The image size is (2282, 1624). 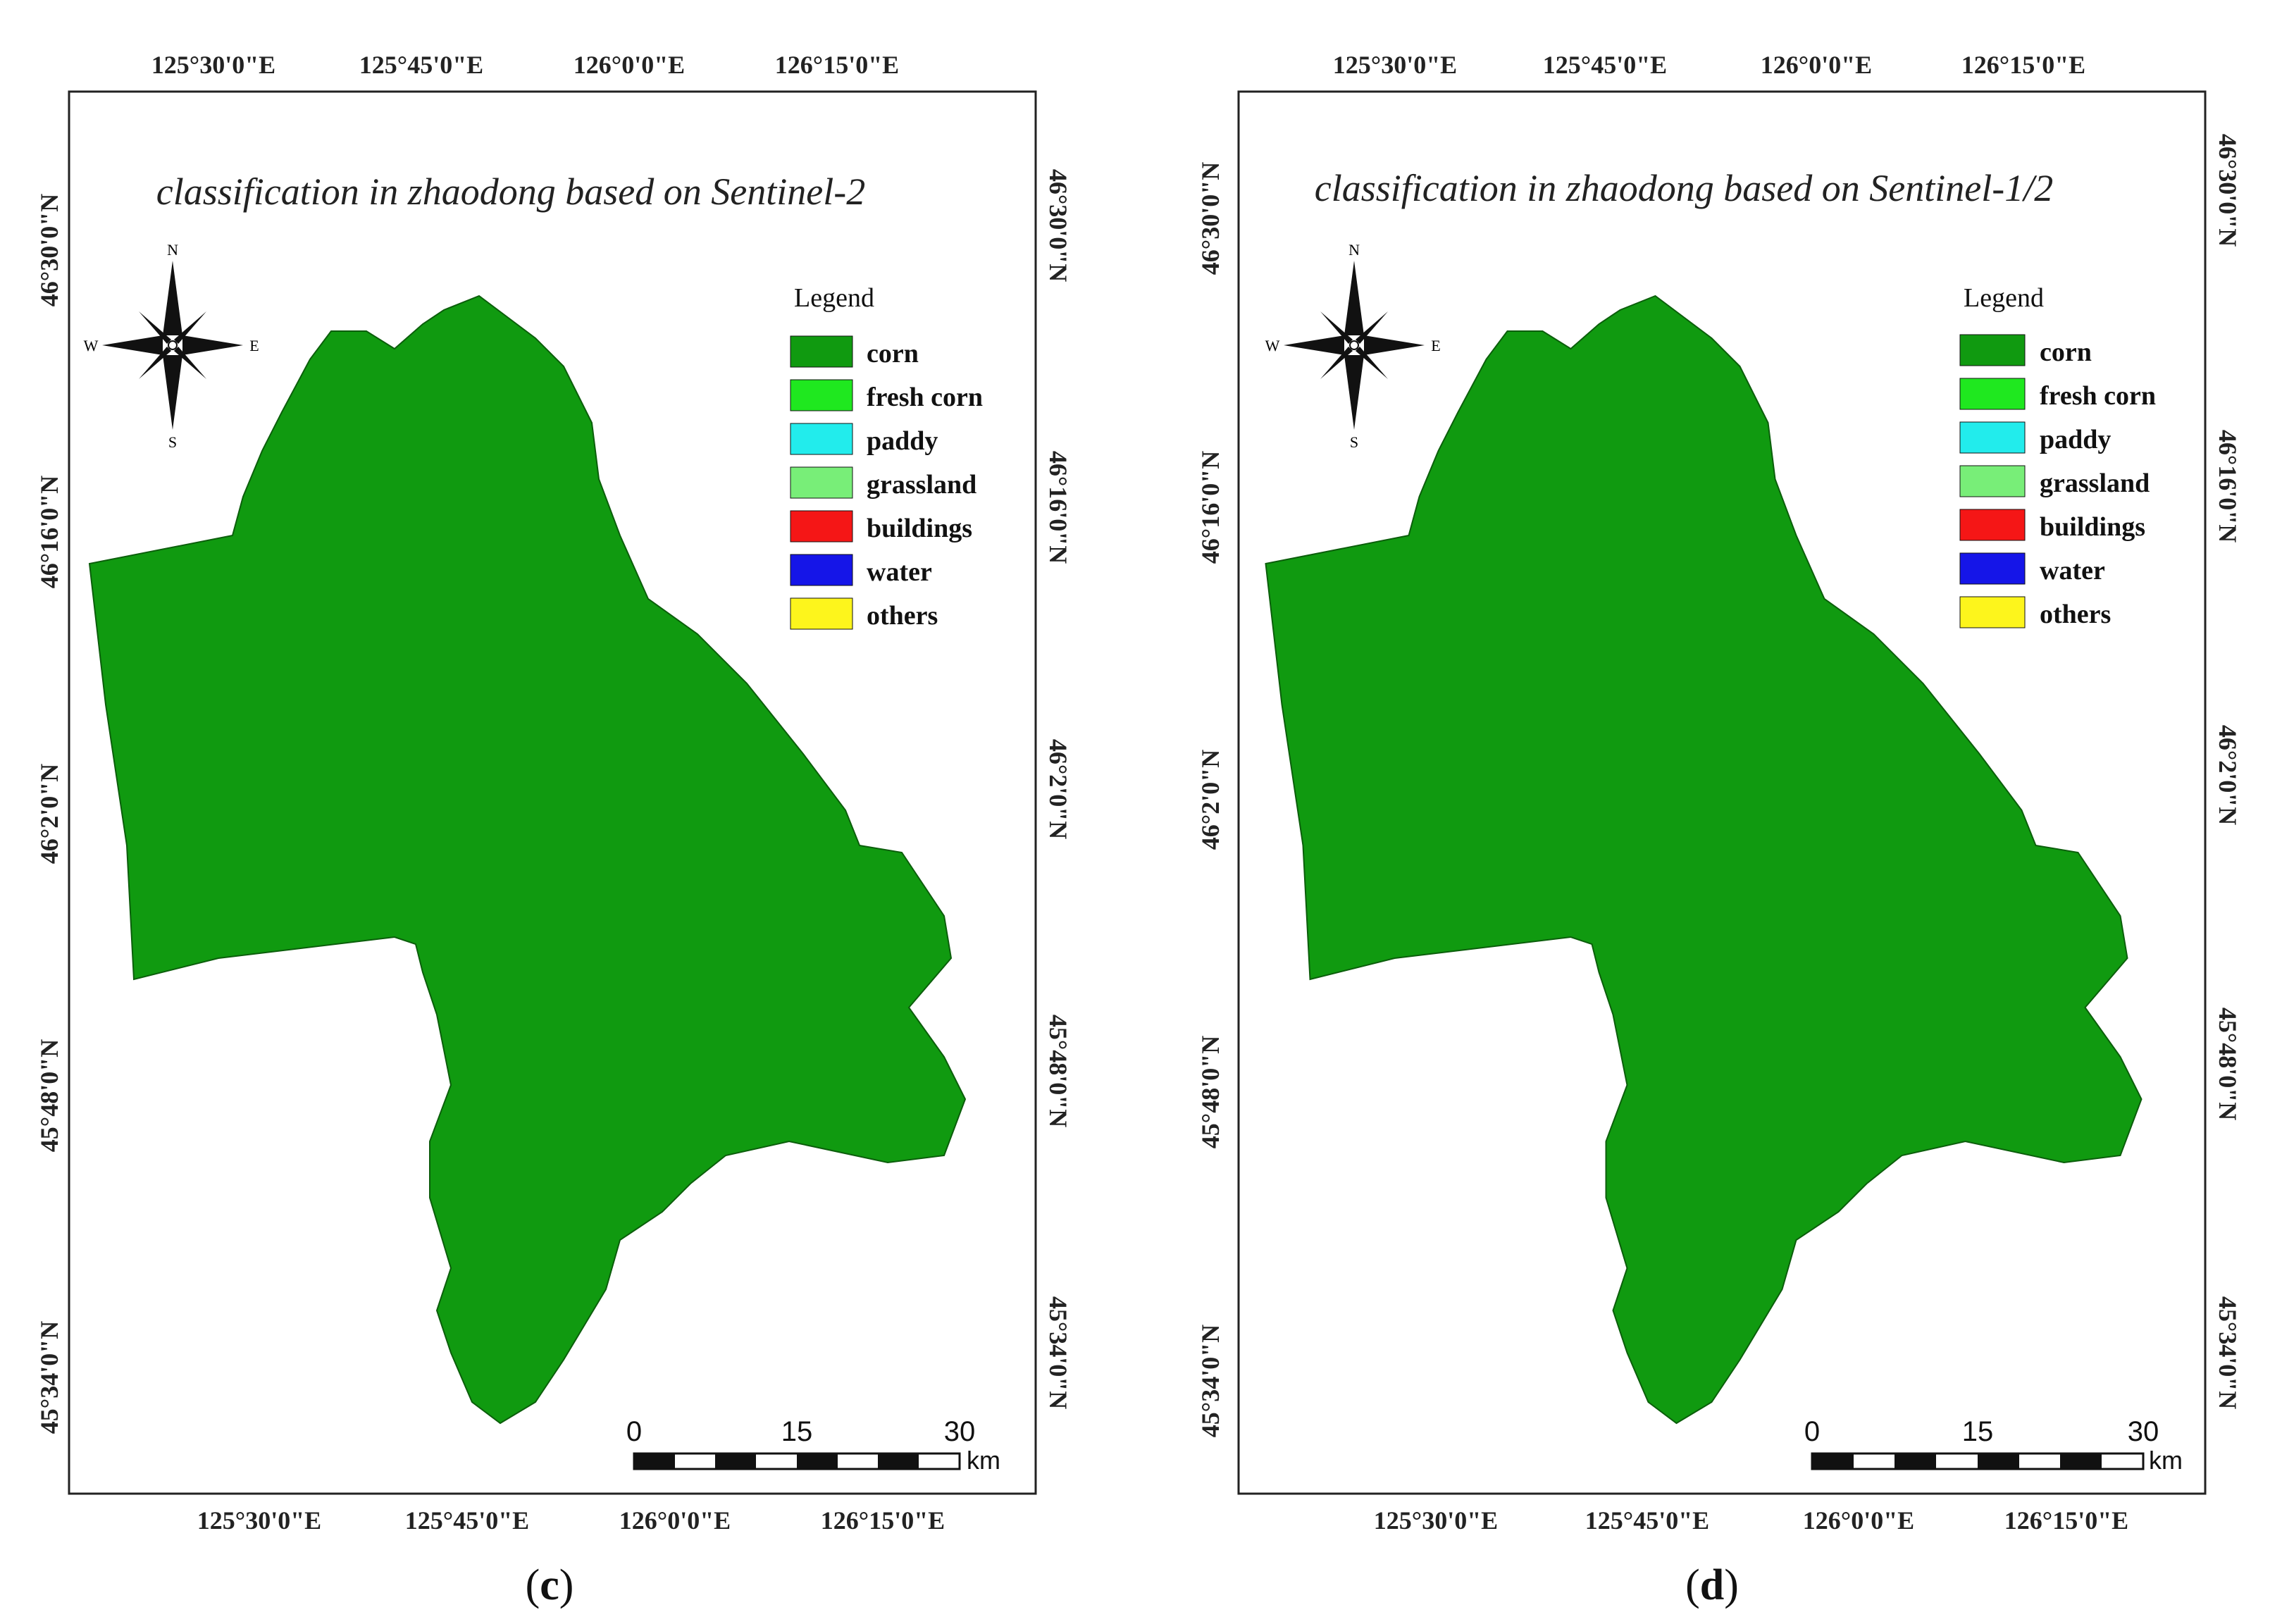 I want to click on legend-swatch-others, so click(x=821, y=613).